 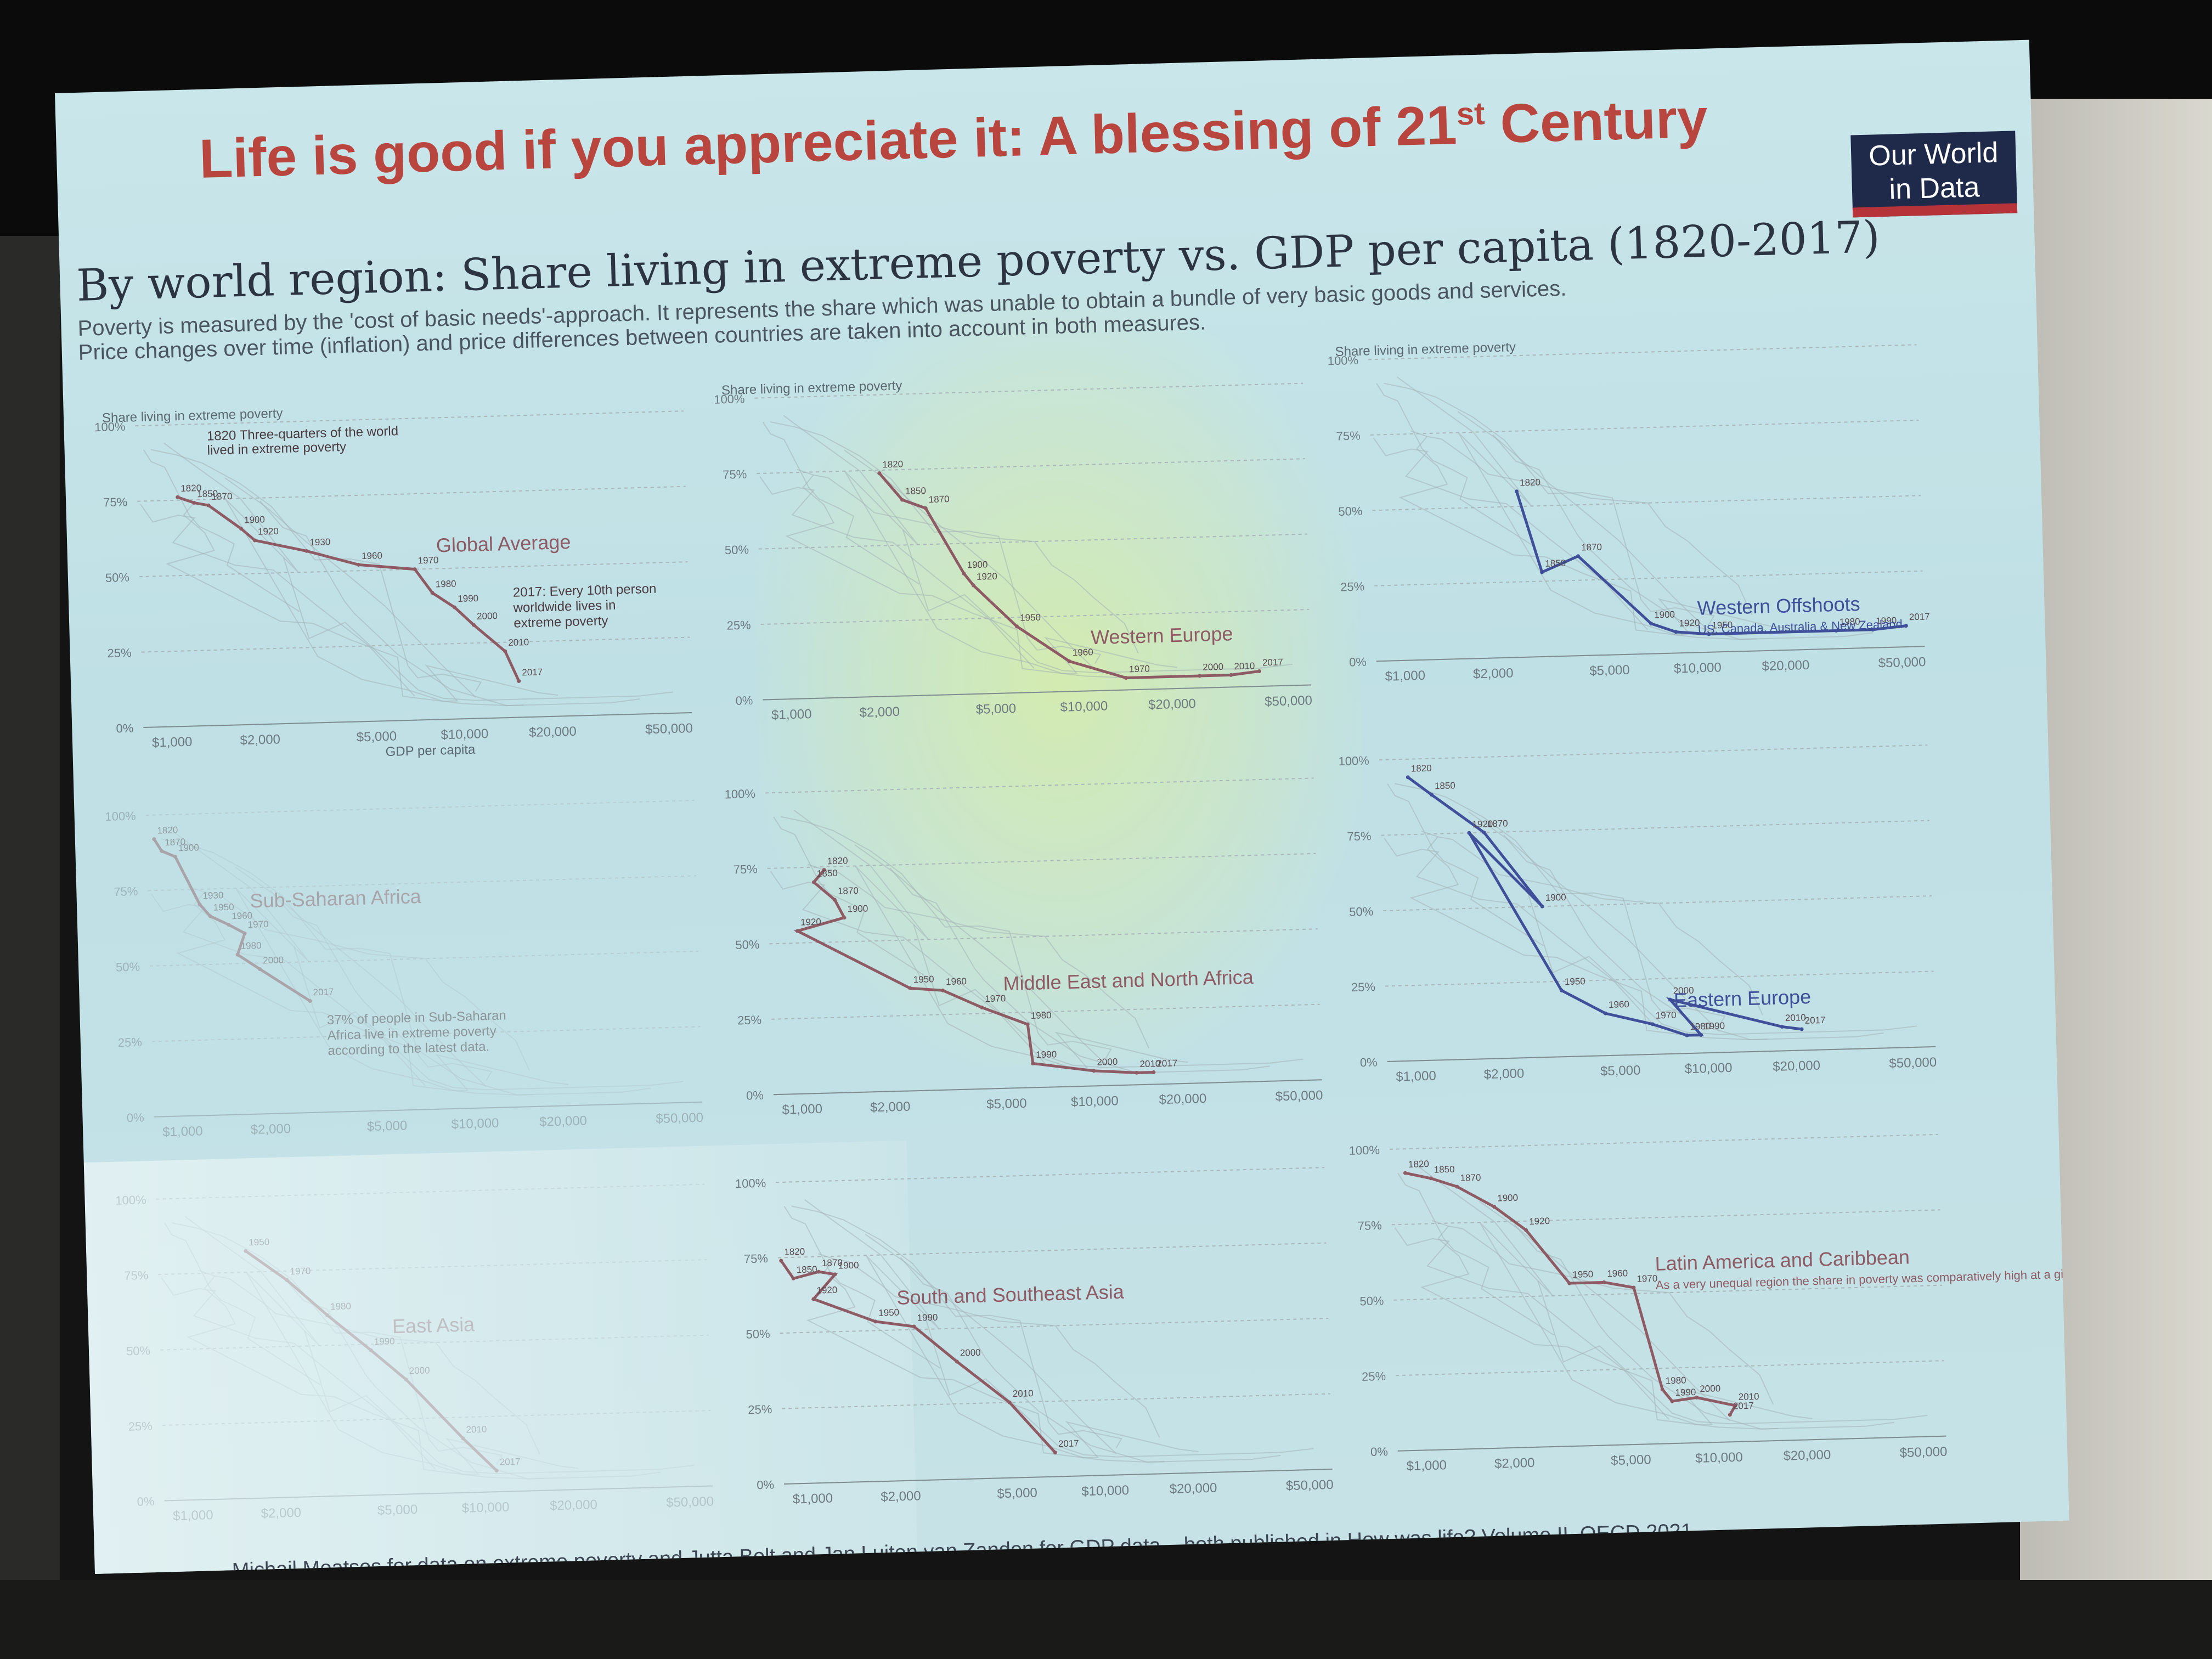 What do you see at coordinates (745, 869) in the screenshot?
I see `y-tick-label: 75%` at bounding box center [745, 869].